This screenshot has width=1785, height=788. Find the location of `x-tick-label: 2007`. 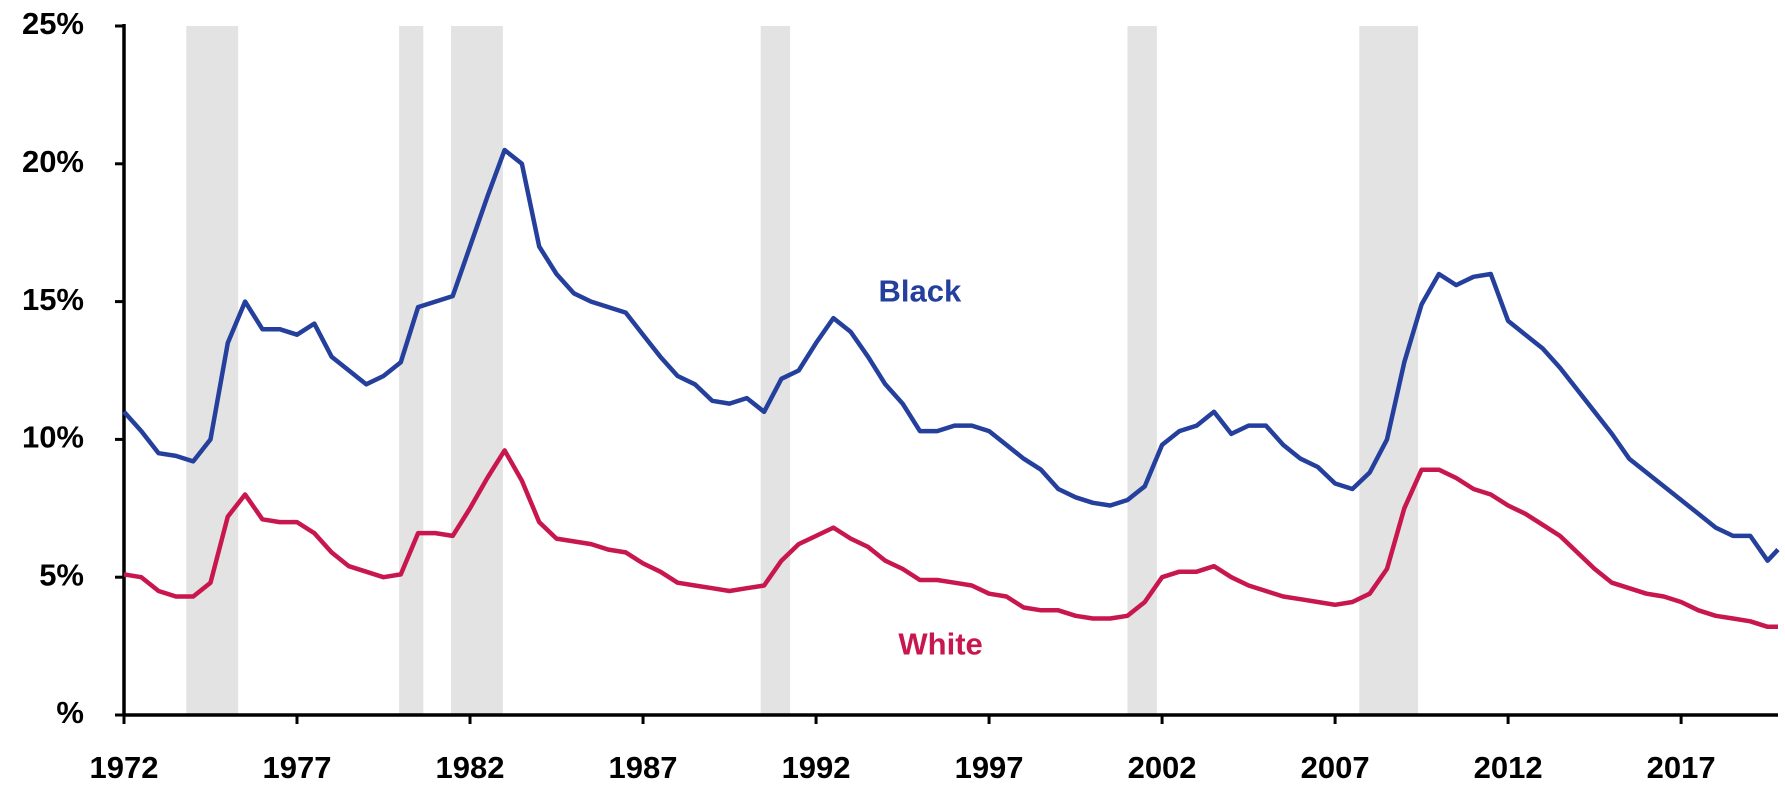

x-tick-label: 2007 is located at coordinates (1335, 767).